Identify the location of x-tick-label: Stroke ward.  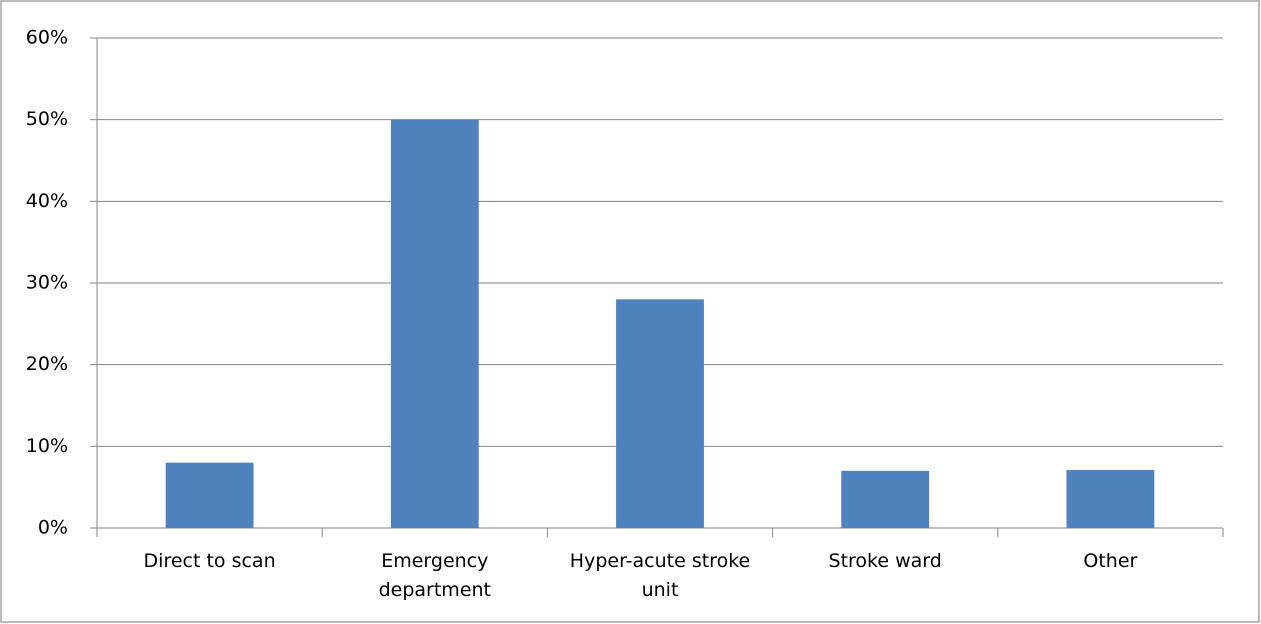
(885, 561).